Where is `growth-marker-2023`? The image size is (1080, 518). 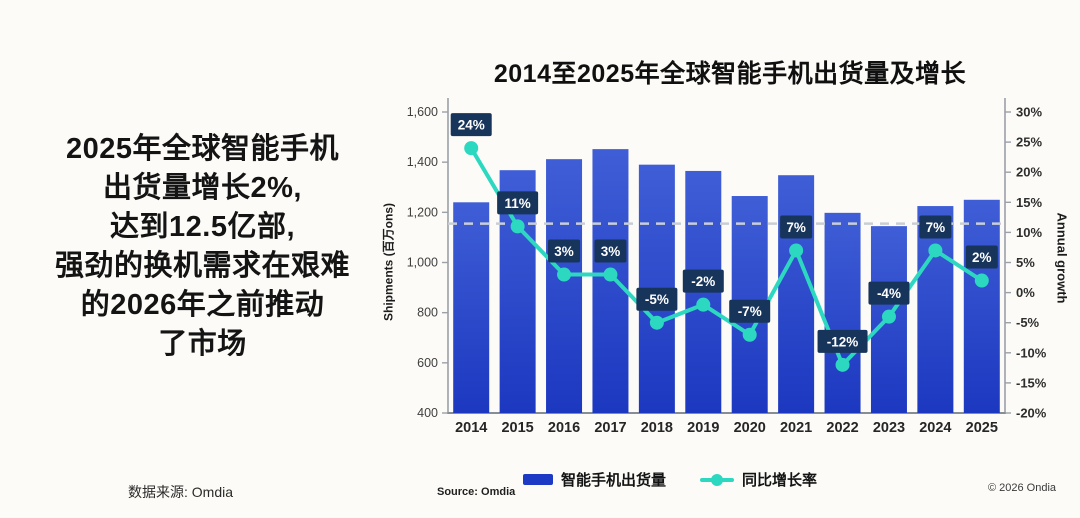
growth-marker-2023 is located at coordinates (888, 316).